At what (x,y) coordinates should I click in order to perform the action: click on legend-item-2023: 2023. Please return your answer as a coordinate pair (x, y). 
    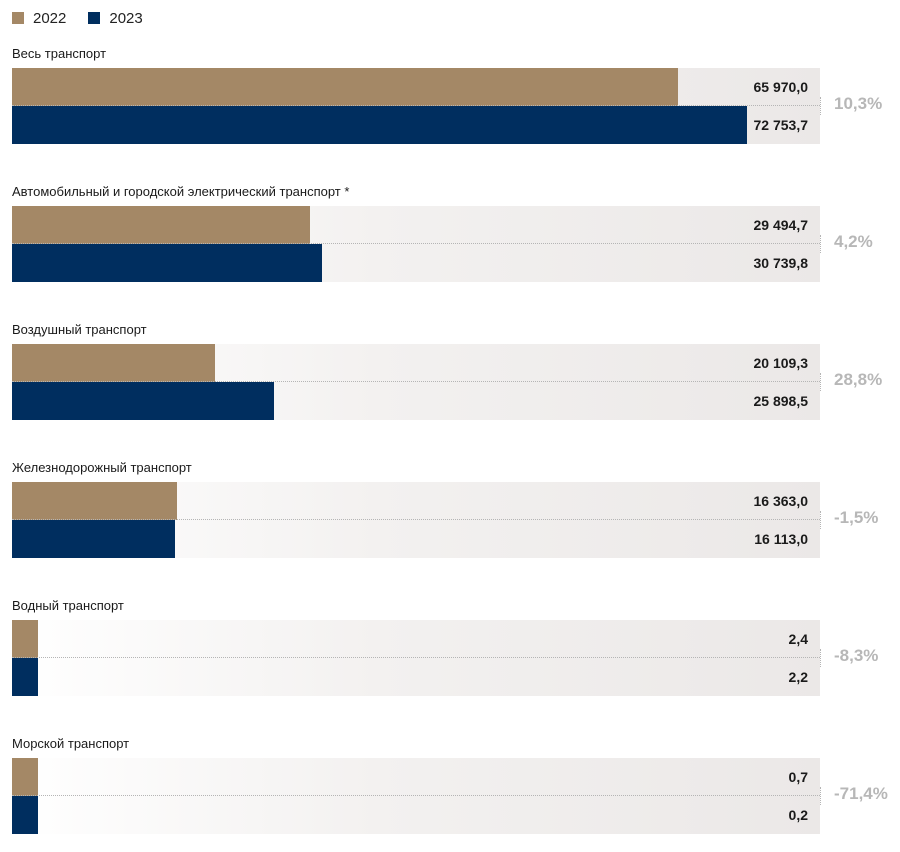
    Looking at the image, I should click on (115, 18).